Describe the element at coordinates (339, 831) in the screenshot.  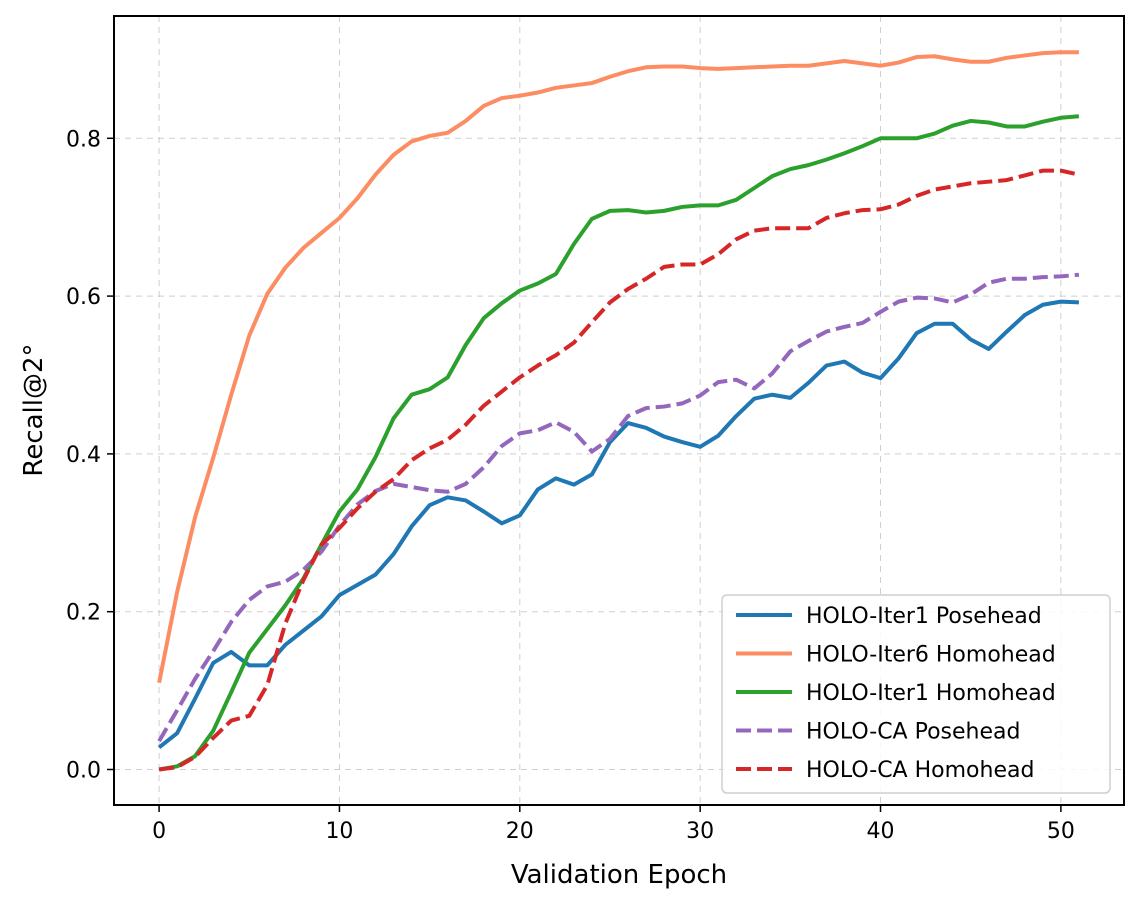
I see `x-tick-label: 10` at that location.